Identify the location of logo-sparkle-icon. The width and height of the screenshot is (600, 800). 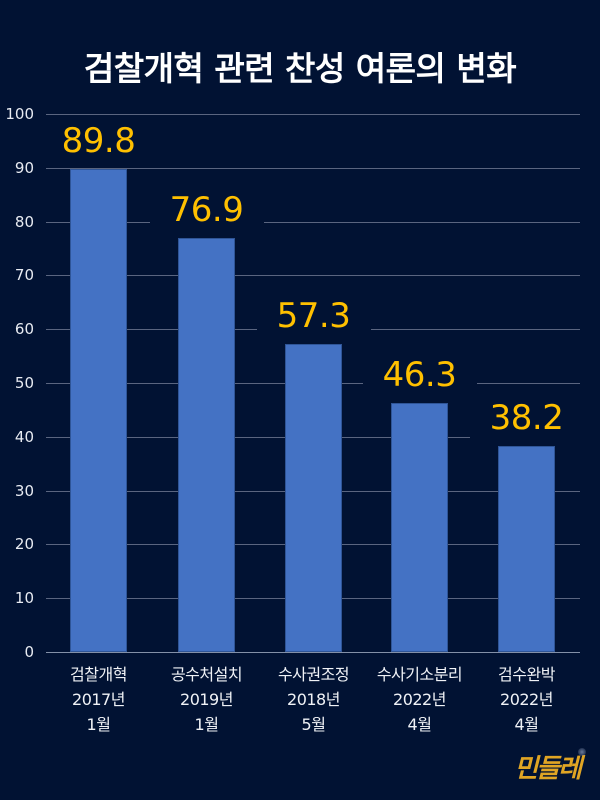
(582, 752).